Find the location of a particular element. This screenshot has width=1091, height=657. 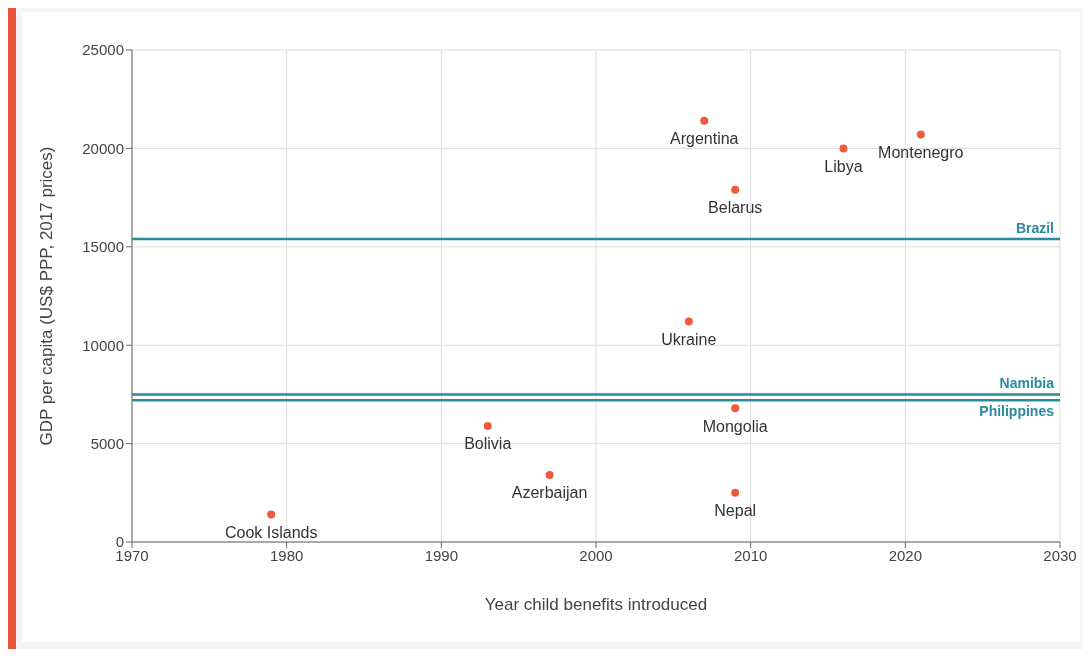

x-axis-title: Year child benefits introduced is located at coordinates (596, 604).